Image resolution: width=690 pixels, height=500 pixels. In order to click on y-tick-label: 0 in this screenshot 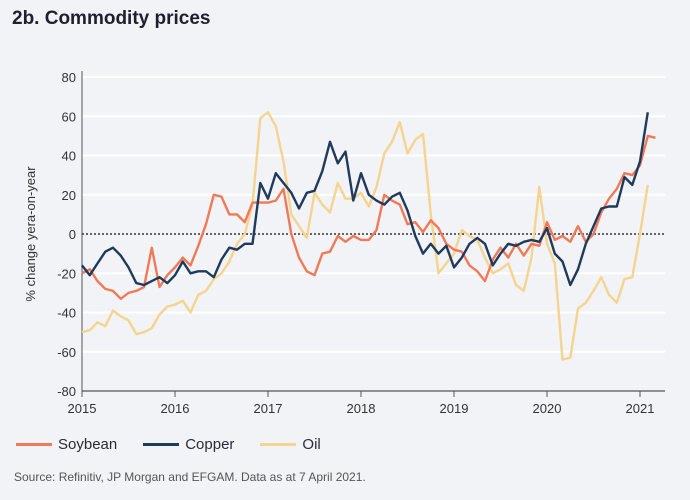, I will do `click(72, 234)`.